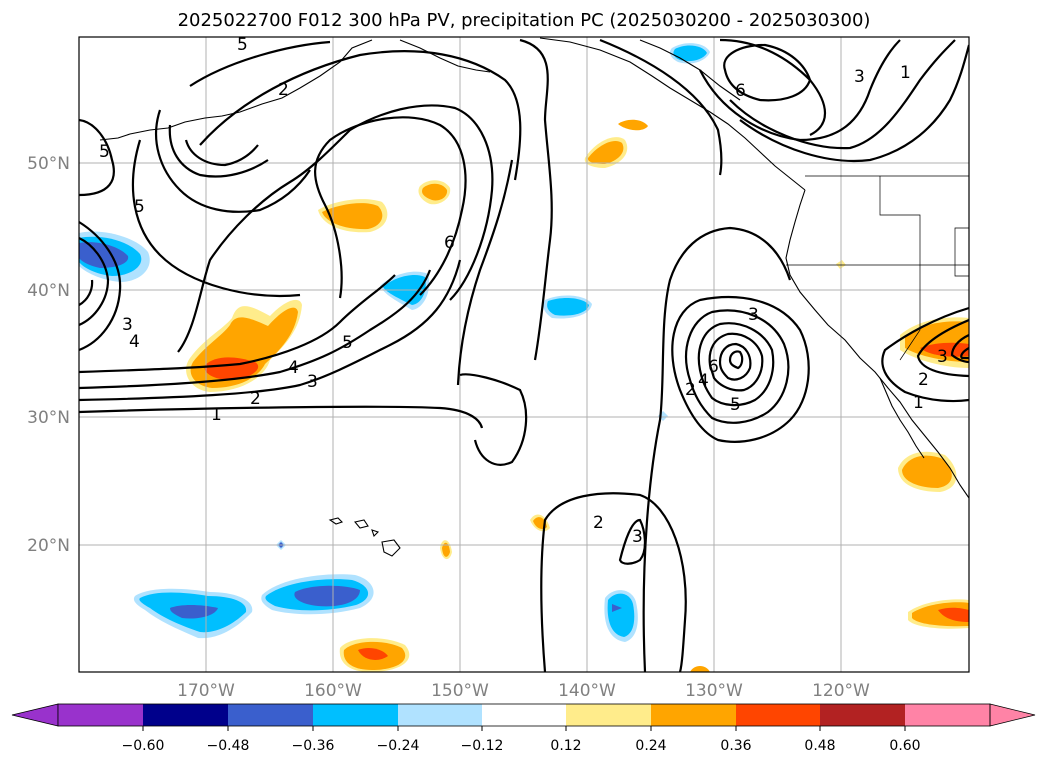 This screenshot has width=1047, height=765. I want to click on colorbar-ticks, so click(524, 728).